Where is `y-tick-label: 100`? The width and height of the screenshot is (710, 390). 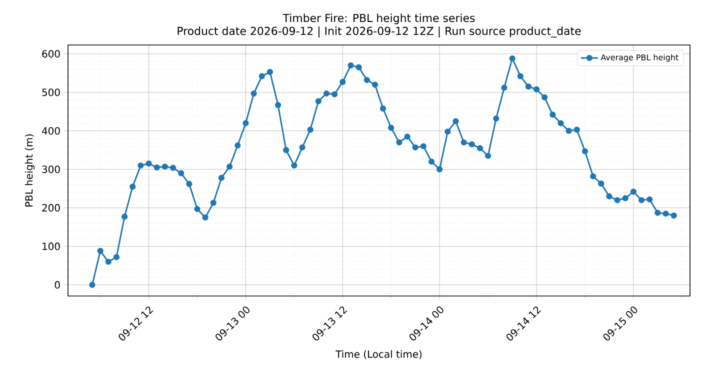 y-tick-label: 100 is located at coordinates (51, 246).